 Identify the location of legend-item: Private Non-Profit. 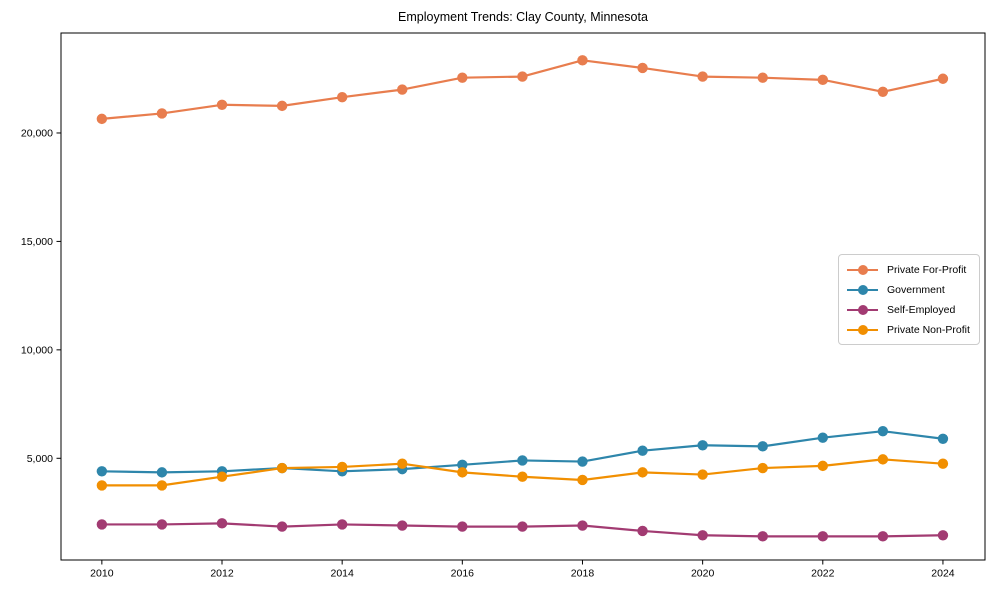
(909, 330).